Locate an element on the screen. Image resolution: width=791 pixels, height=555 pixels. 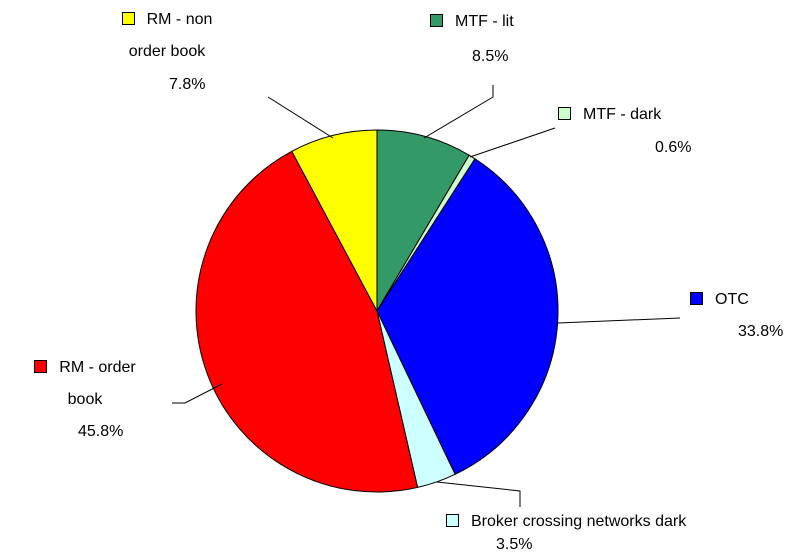
category-label: MTF - lit is located at coordinates (484, 21).